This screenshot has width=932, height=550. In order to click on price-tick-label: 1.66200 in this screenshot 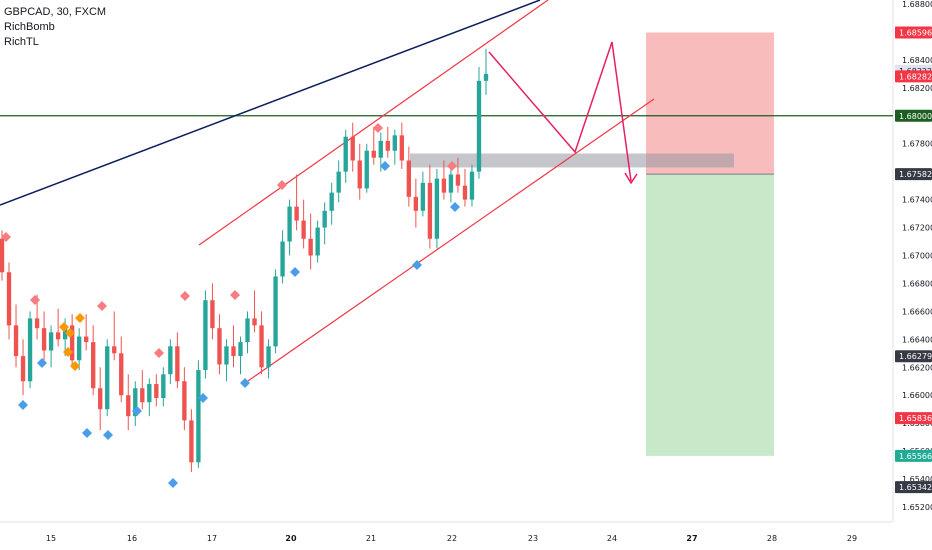, I will do `click(917, 367)`.